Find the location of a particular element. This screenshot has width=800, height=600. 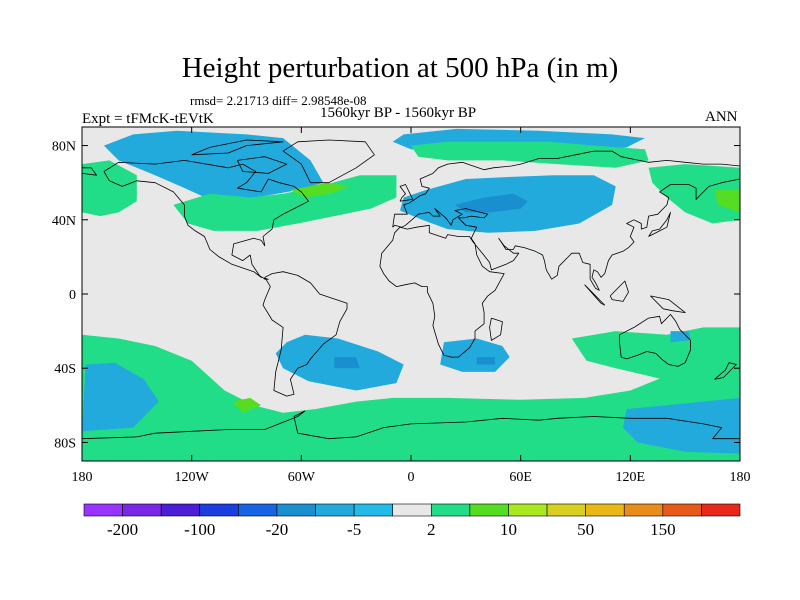

lat-tick-label: 40N is located at coordinates (64, 221).